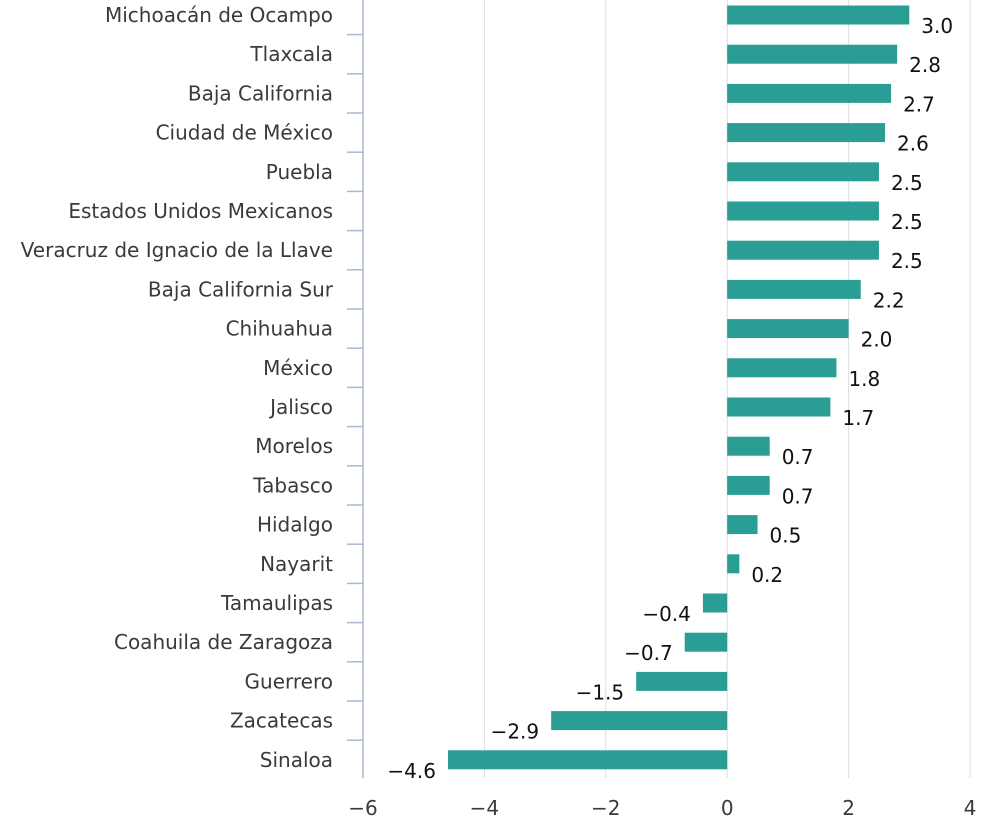  I want to click on value-label: −1.5, so click(600, 692).